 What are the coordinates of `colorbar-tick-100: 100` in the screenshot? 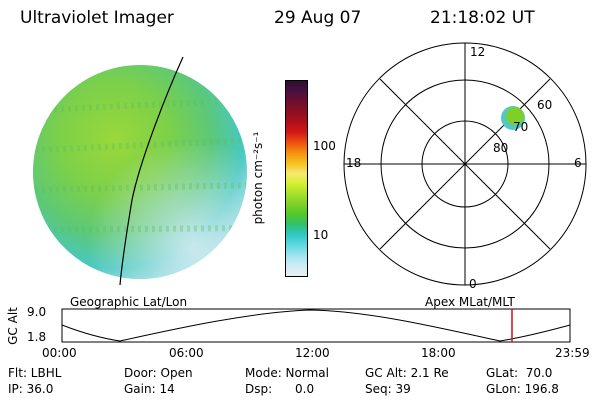 It's located at (324, 146).